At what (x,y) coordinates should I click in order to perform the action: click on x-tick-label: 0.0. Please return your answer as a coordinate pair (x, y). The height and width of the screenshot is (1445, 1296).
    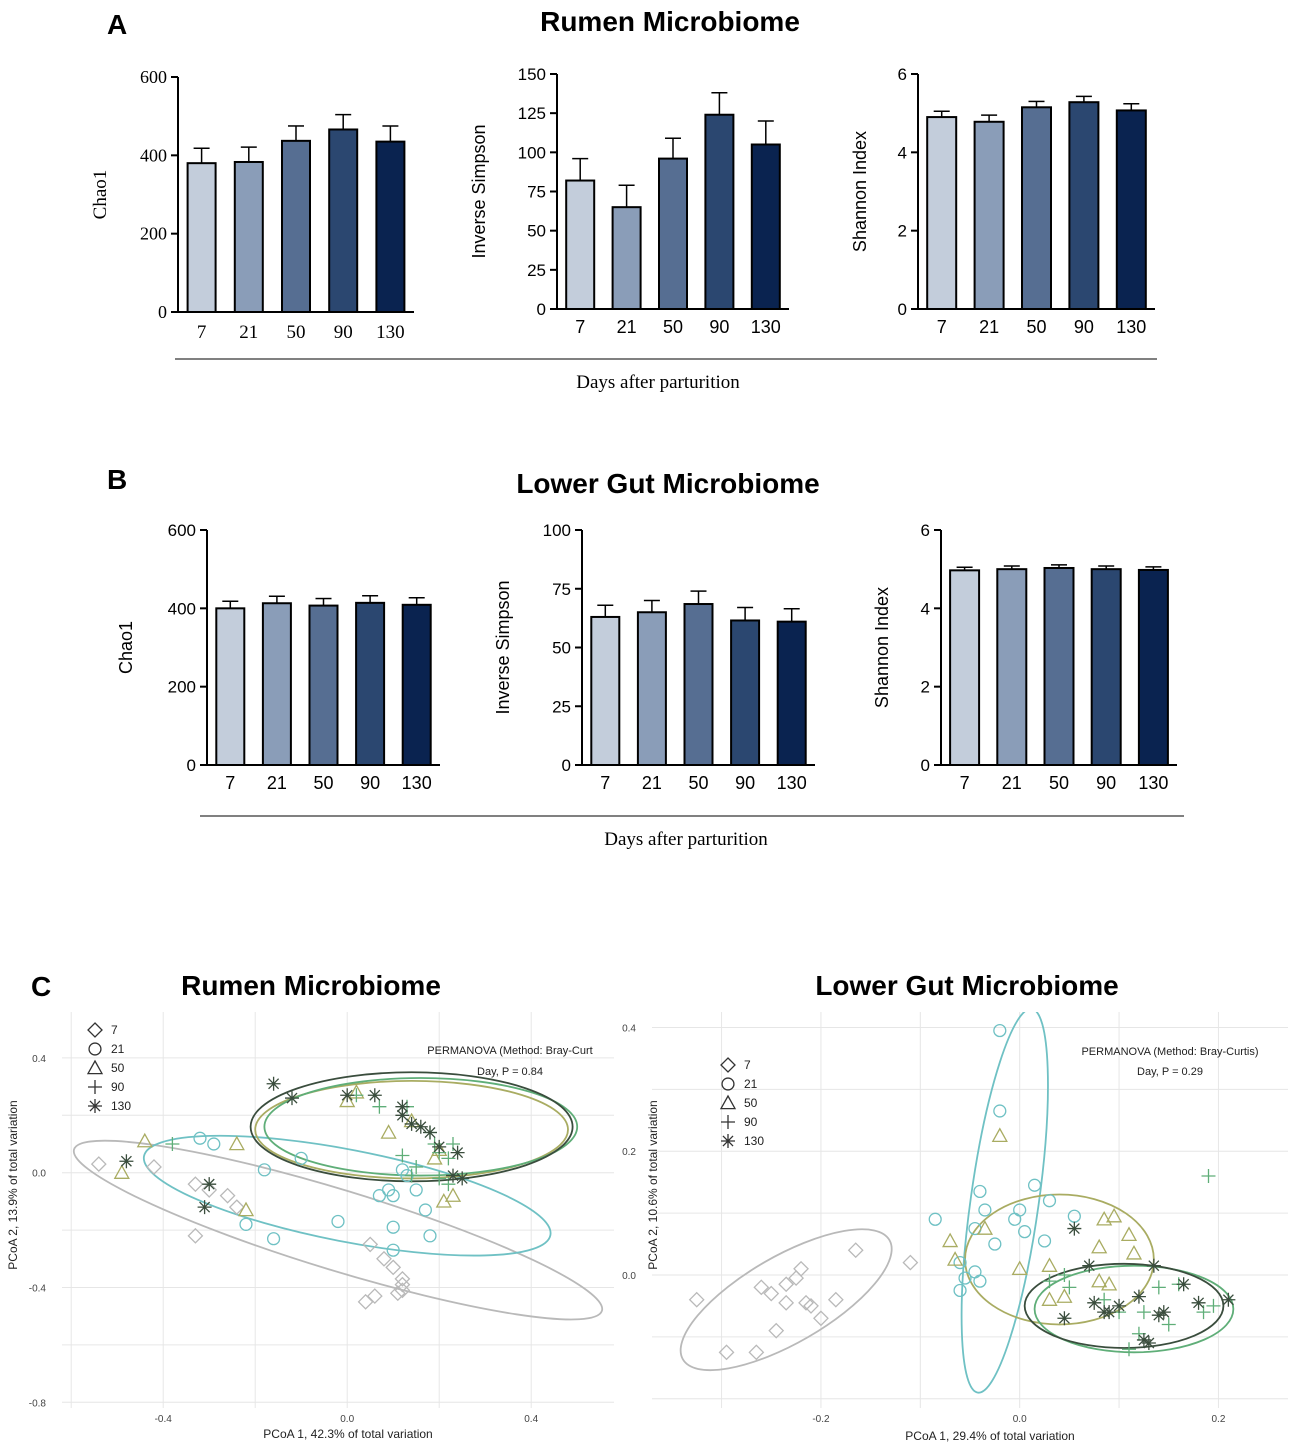
    Looking at the image, I should click on (347, 1419).